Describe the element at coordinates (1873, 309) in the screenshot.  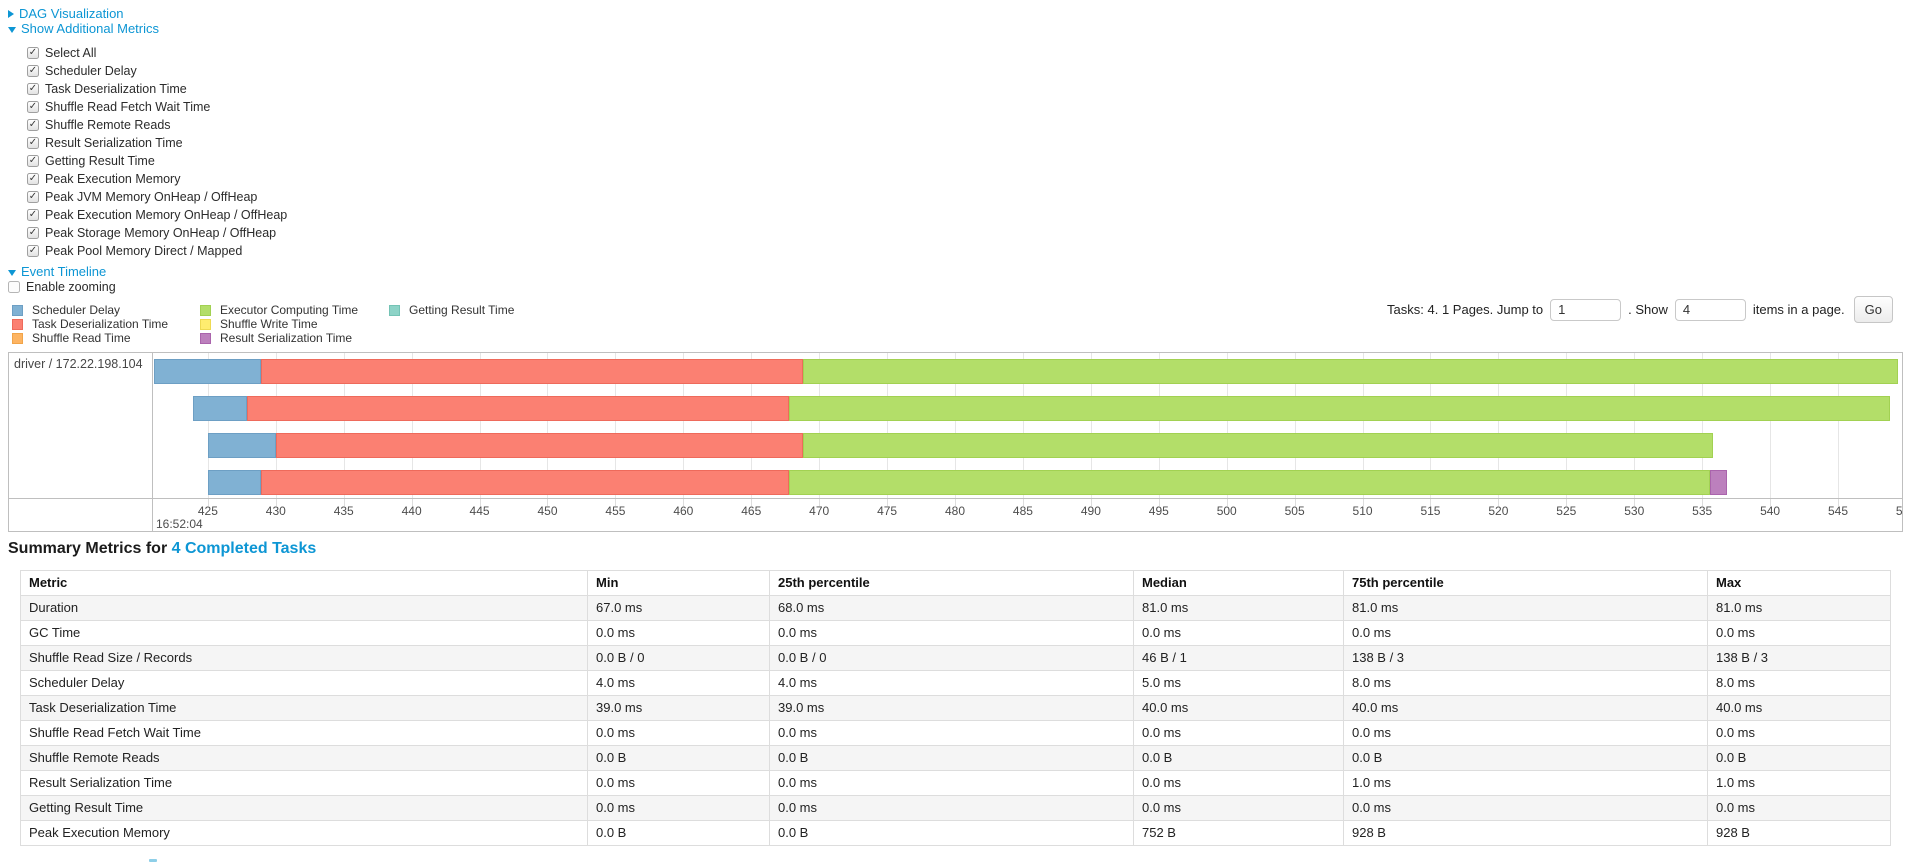
I see `go-button: Go` at that location.